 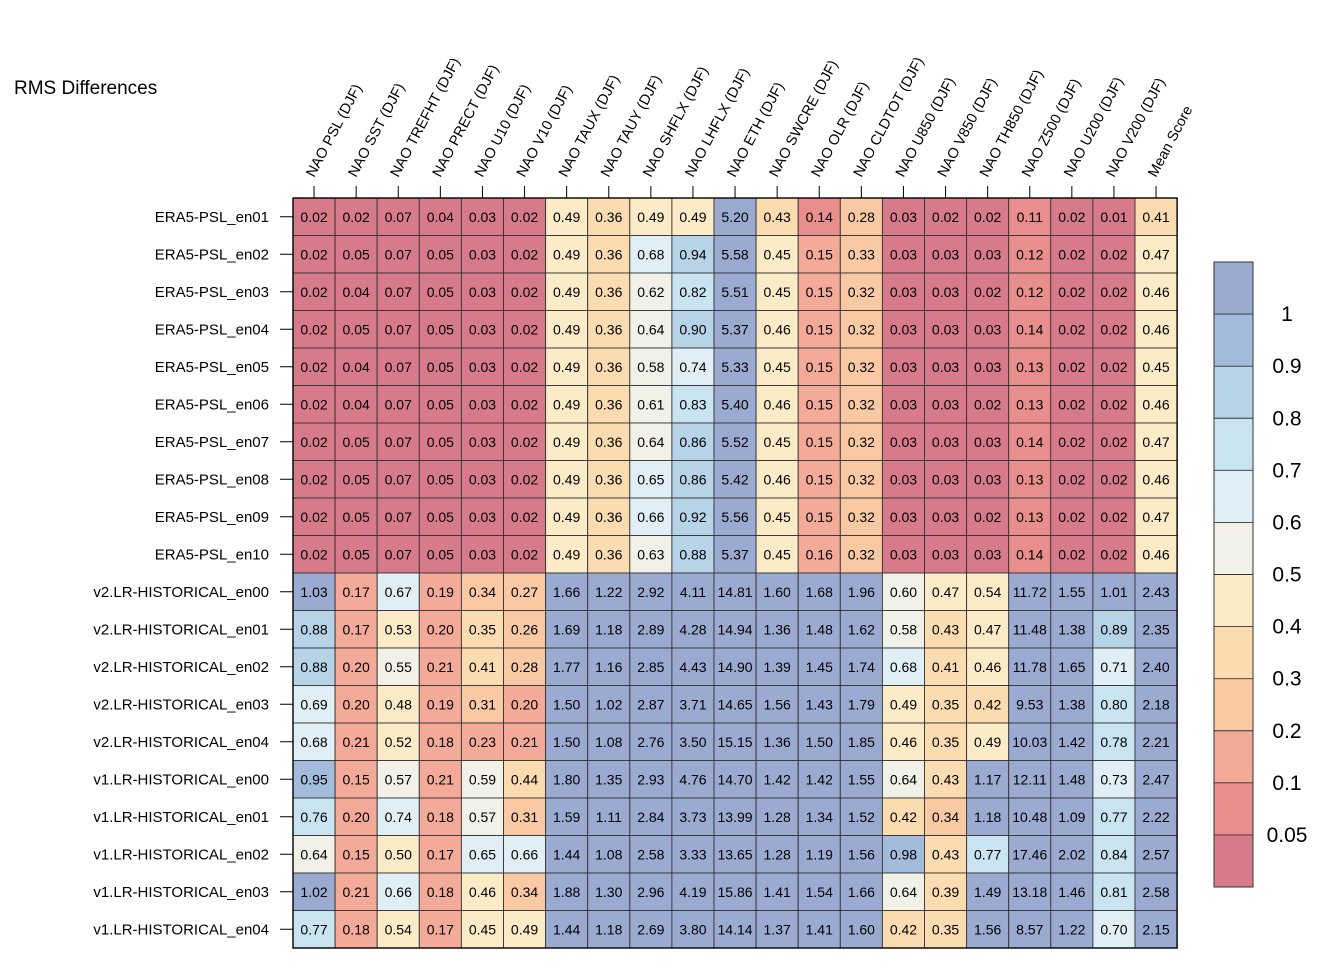 I want to click on colorbar-tick-label: 0.7, so click(x=1286, y=470).